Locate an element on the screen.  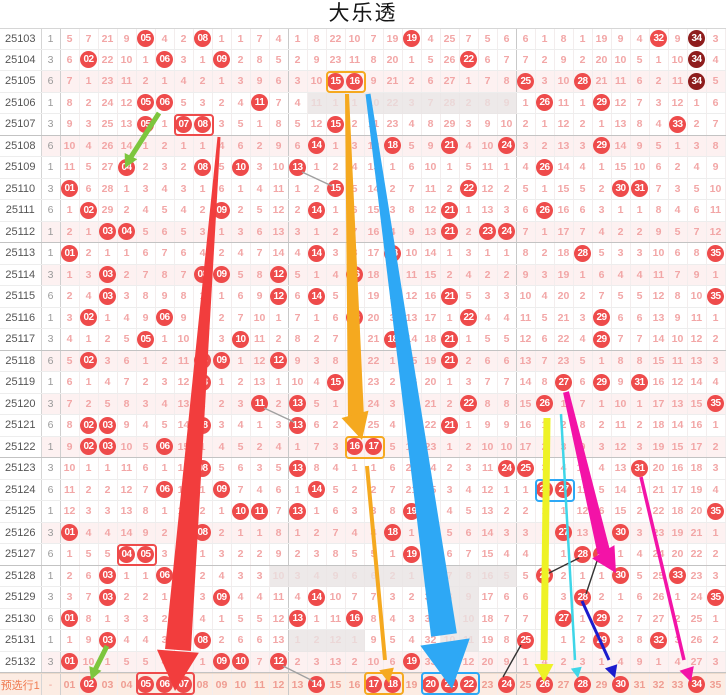
prediction-number: 01 is located at coordinates (70, 684).